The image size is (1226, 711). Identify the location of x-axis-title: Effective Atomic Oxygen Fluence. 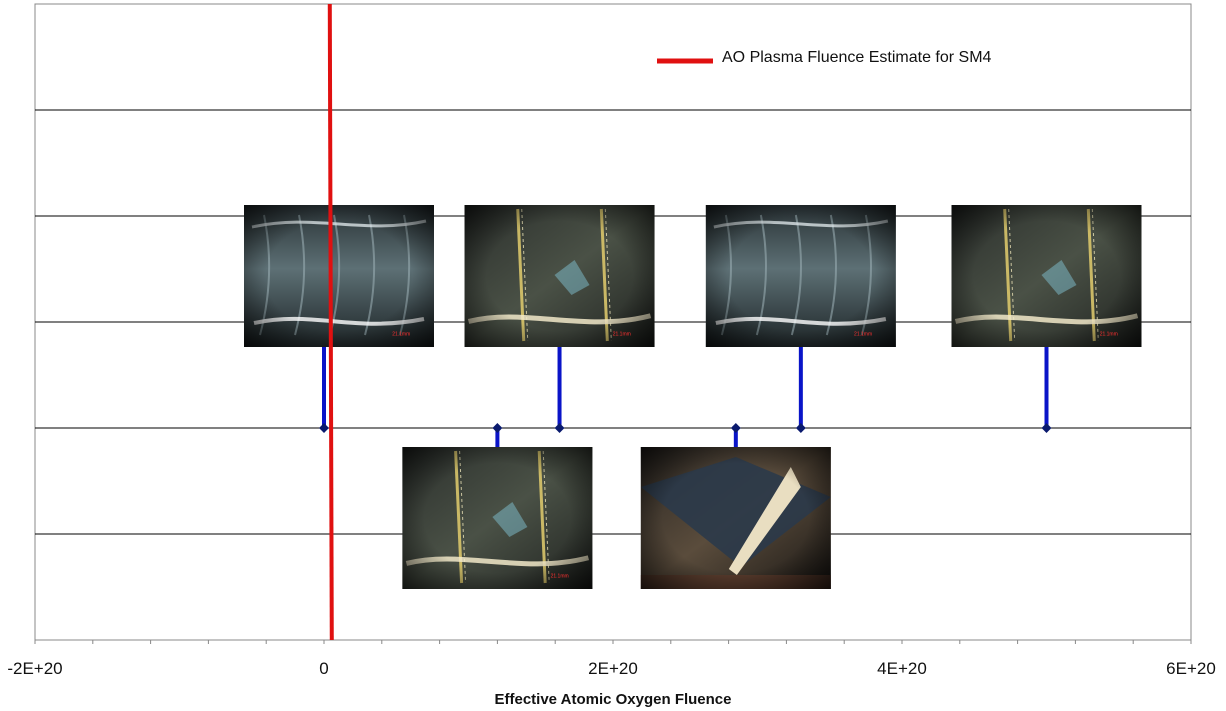
(612, 699).